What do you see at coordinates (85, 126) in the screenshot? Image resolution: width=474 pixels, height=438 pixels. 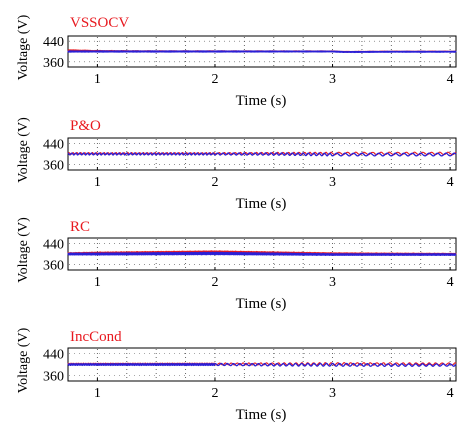 I see `panel-title: P&O` at bounding box center [85, 126].